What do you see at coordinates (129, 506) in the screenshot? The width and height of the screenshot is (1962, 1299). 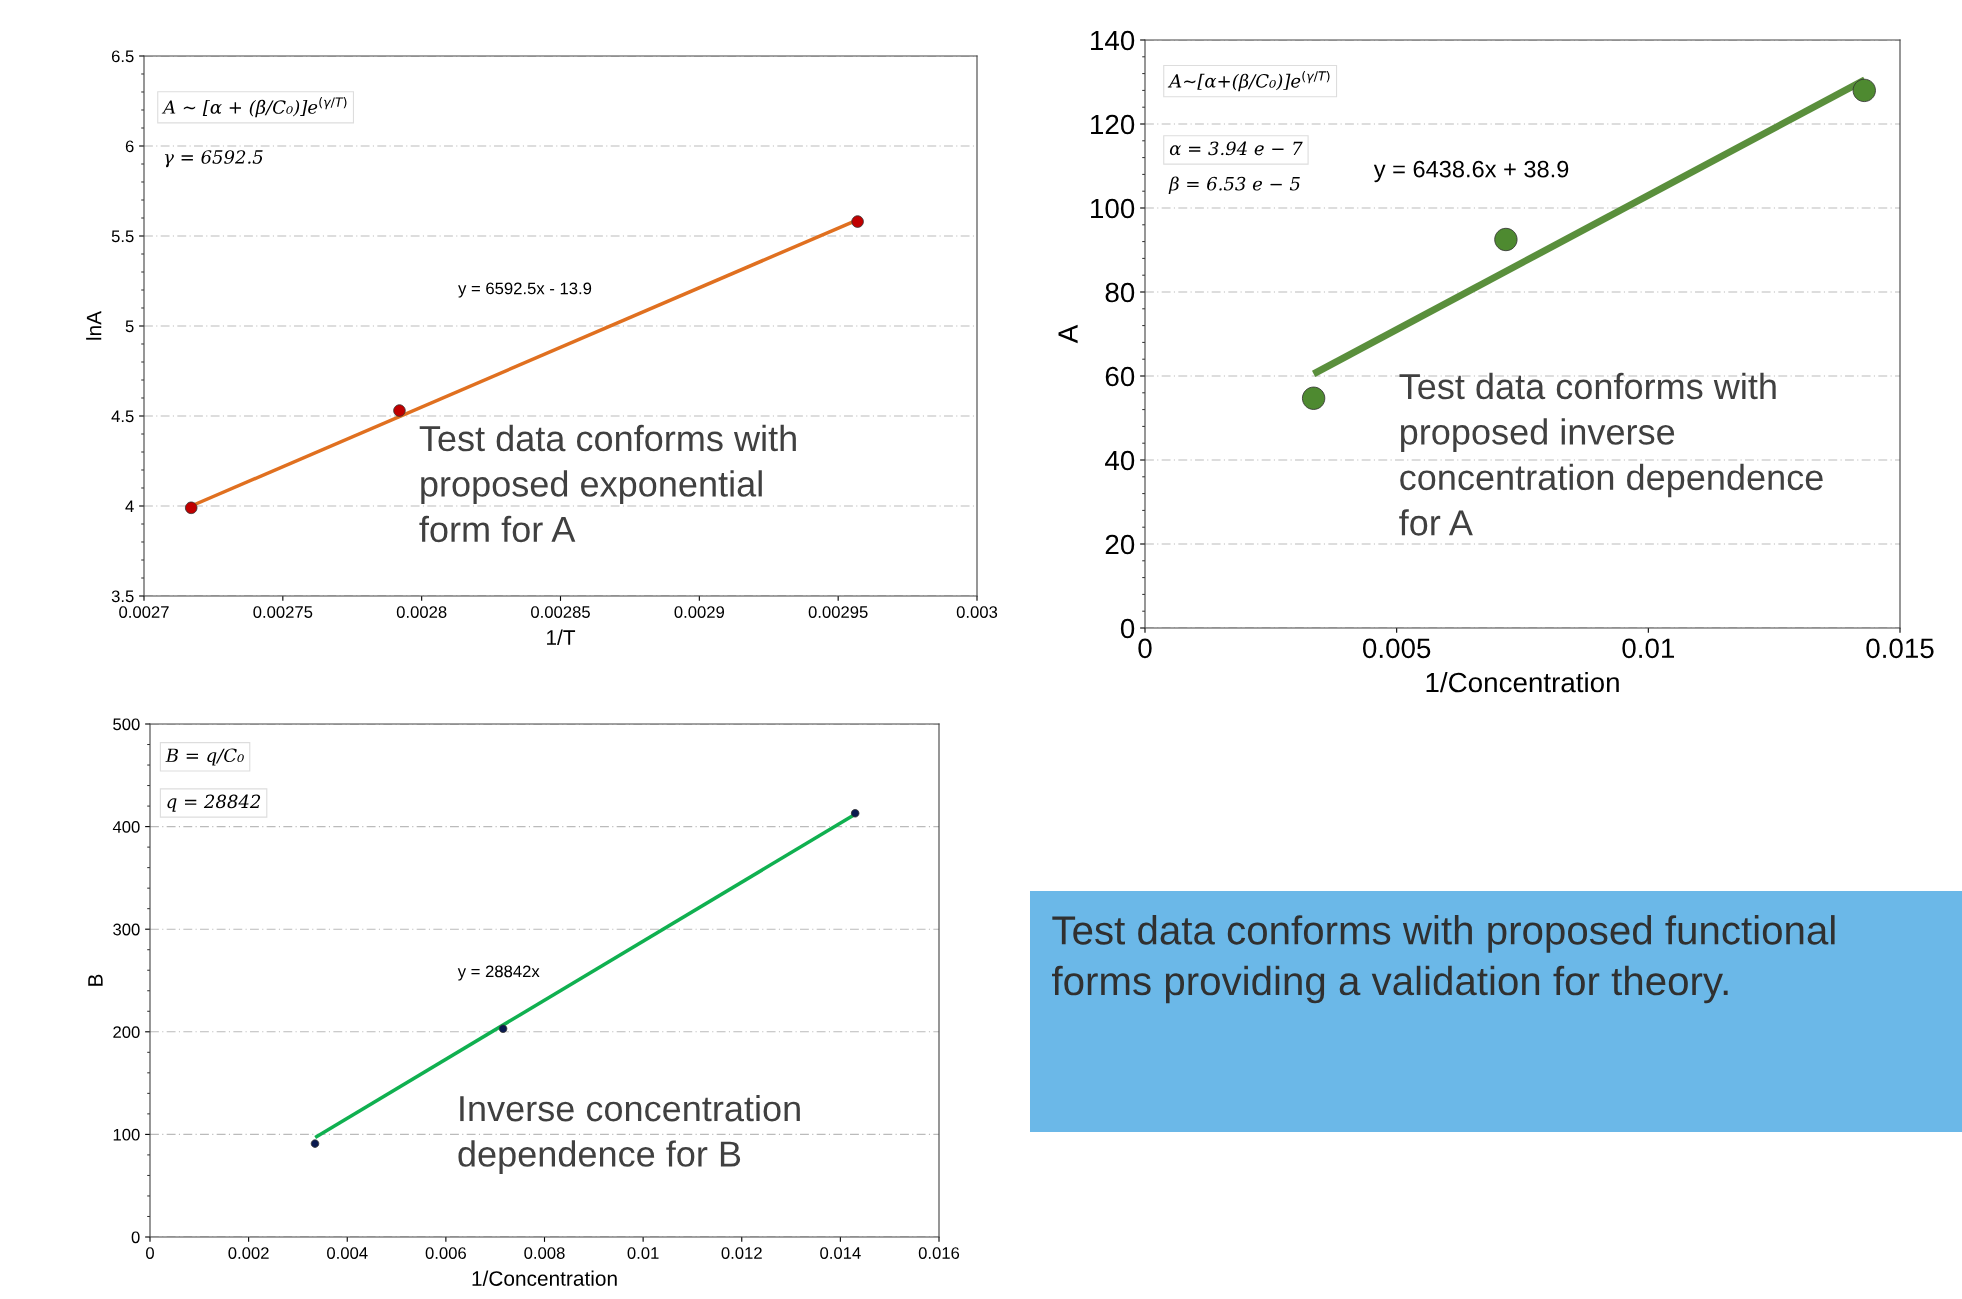 I see `y-tick-label: 4` at bounding box center [129, 506].